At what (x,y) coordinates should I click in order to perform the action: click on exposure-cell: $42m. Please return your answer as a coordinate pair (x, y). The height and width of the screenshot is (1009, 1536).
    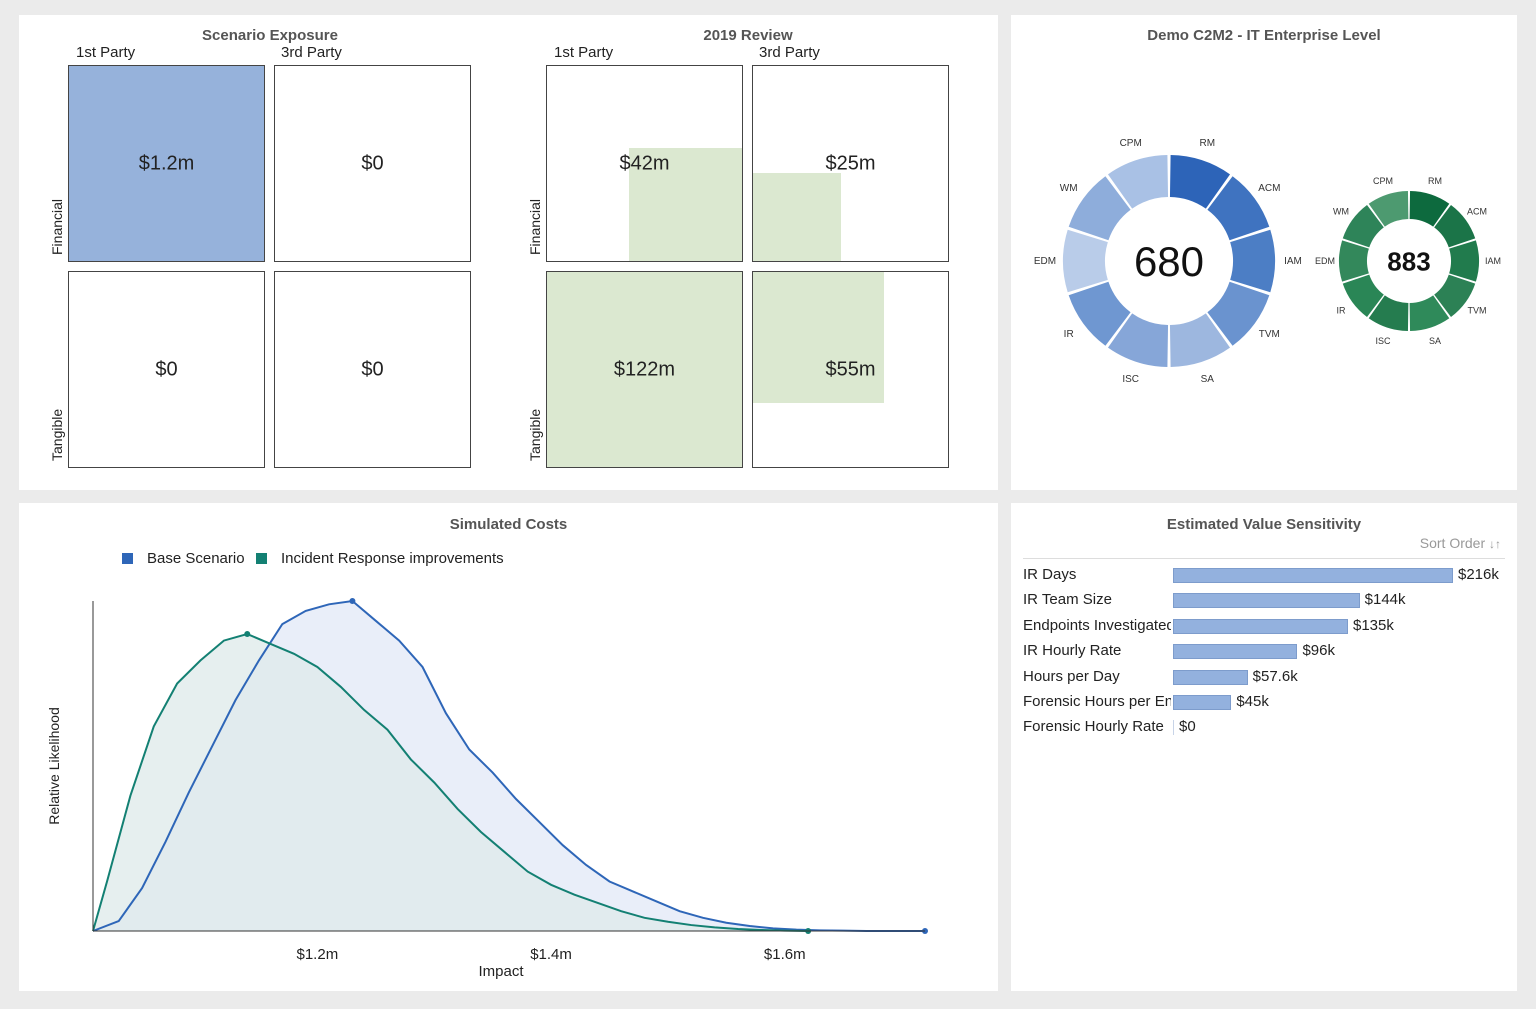
    Looking at the image, I should click on (644, 163).